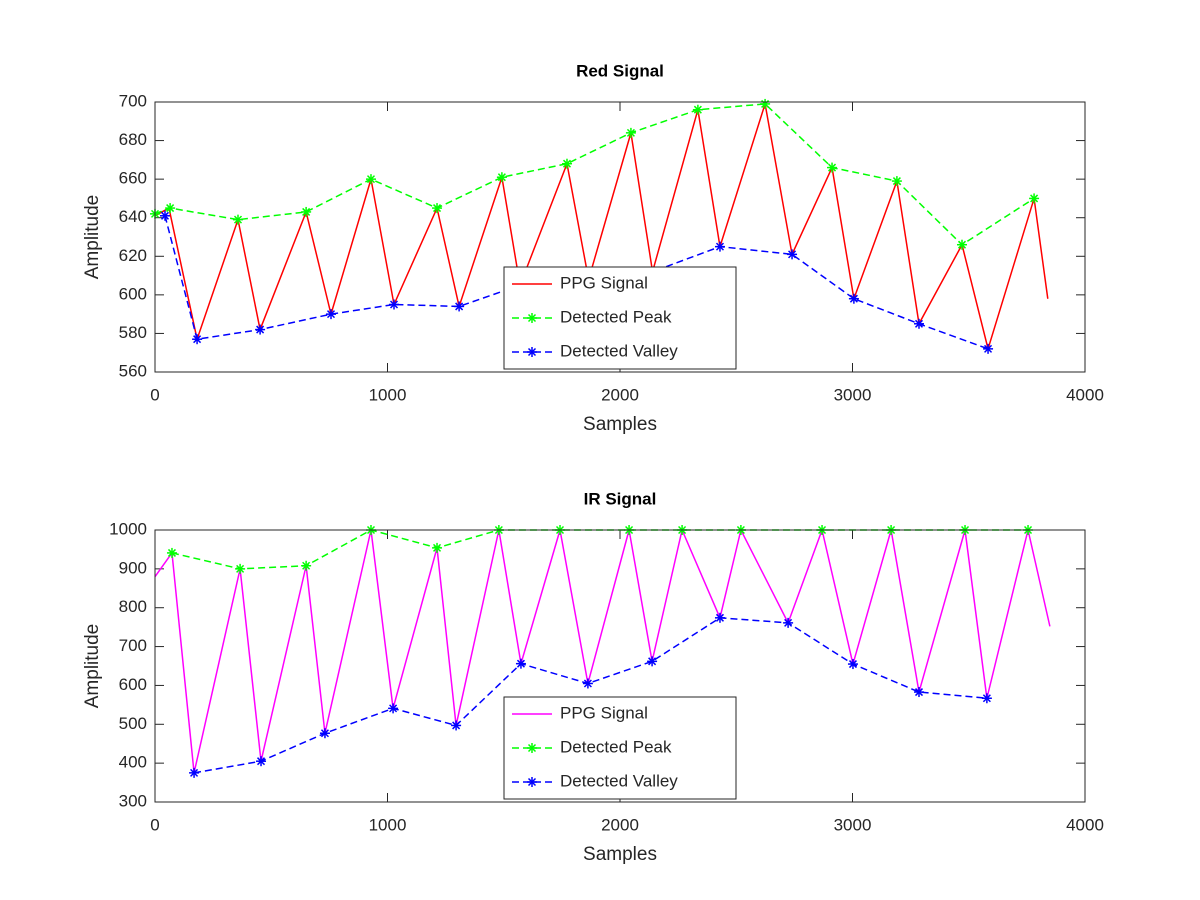  I want to click on y-tick-label: 500, so click(133, 723).